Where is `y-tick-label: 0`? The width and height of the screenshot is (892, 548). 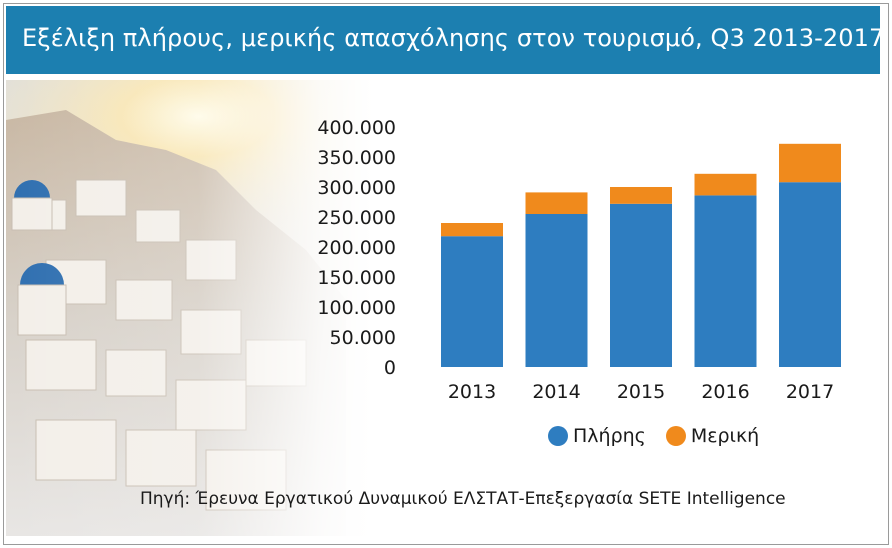 y-tick-label: 0 is located at coordinates (390, 368).